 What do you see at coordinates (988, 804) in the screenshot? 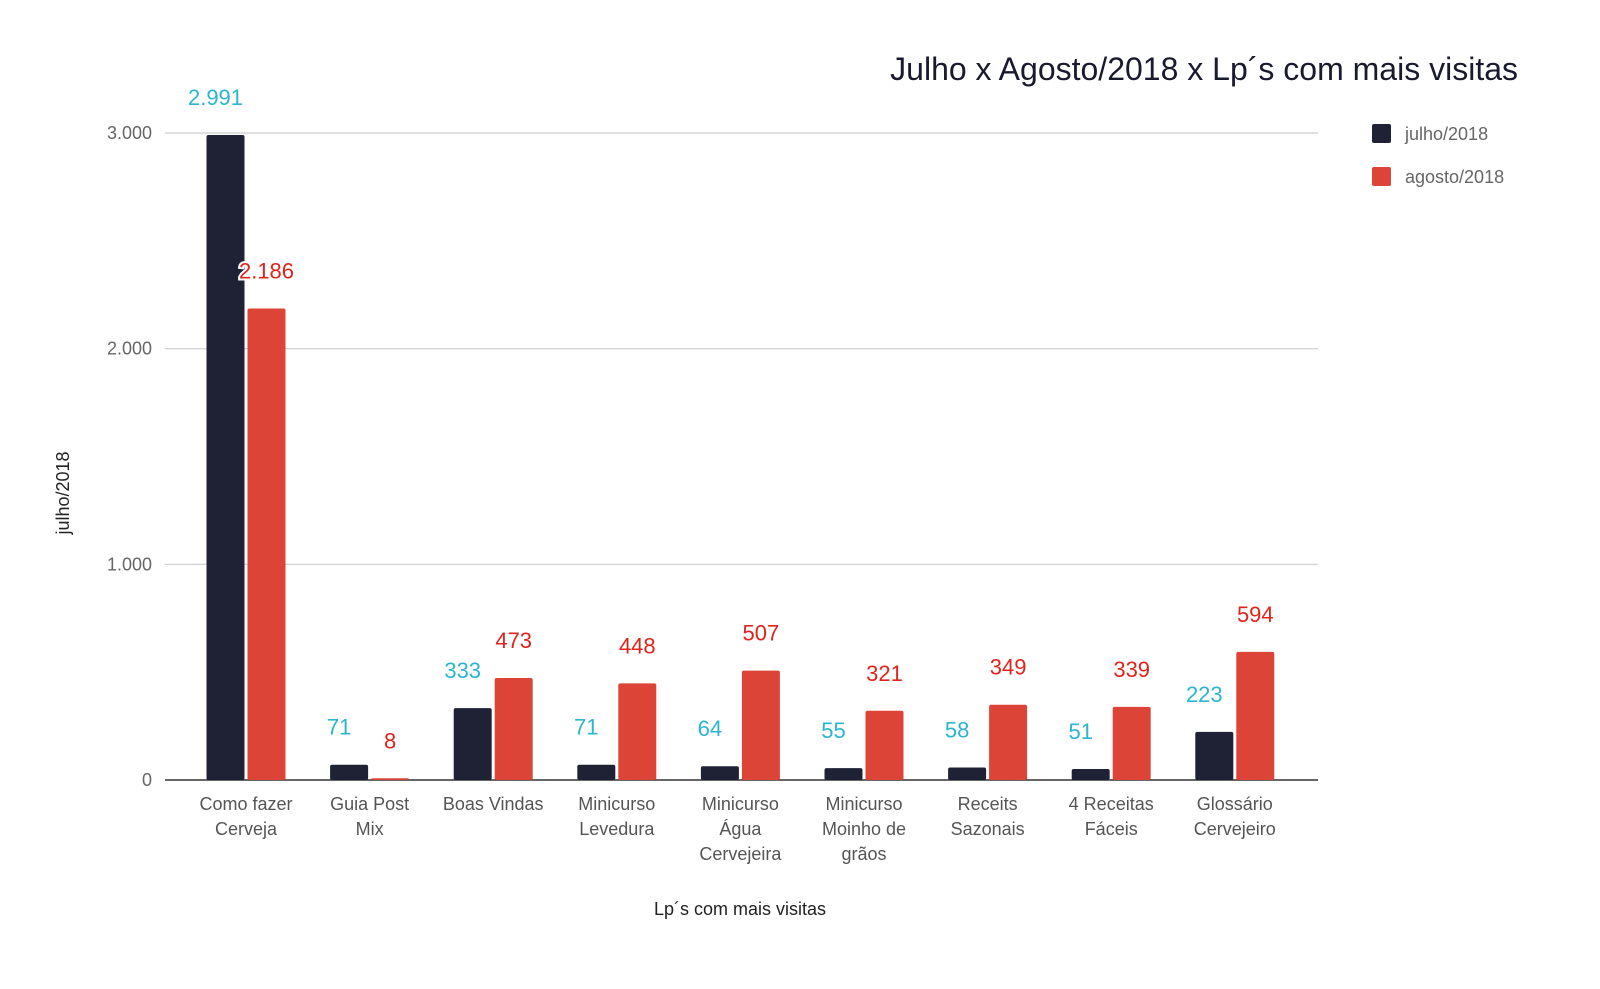
I see `category-label: Receits` at bounding box center [988, 804].